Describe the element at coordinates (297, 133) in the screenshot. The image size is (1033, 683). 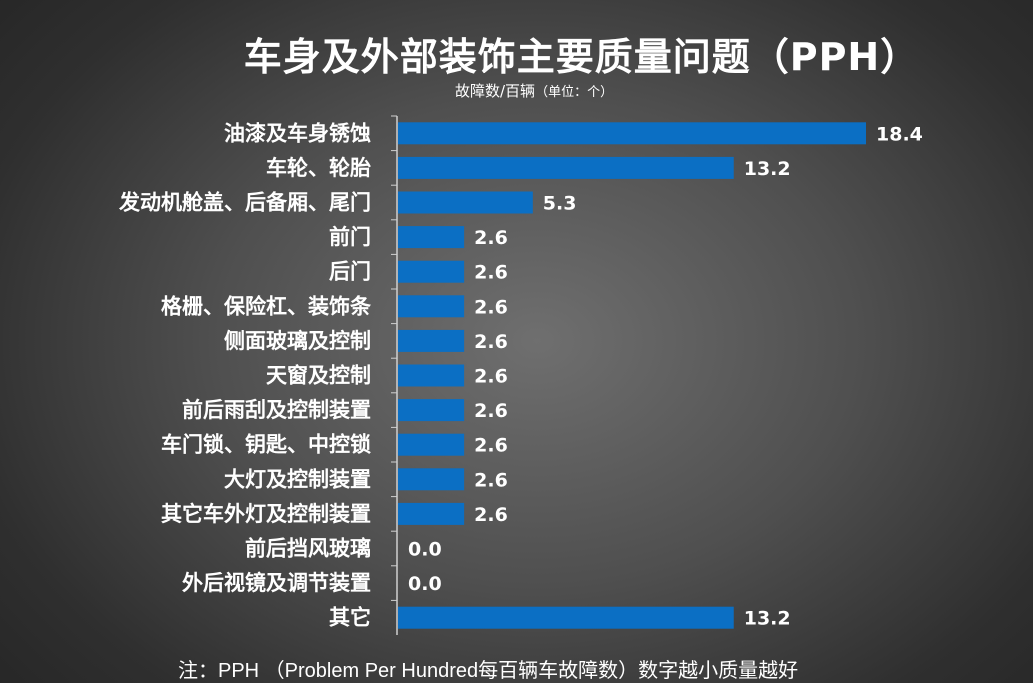
I see `category-label: 油漆及车身锈蚀` at that location.